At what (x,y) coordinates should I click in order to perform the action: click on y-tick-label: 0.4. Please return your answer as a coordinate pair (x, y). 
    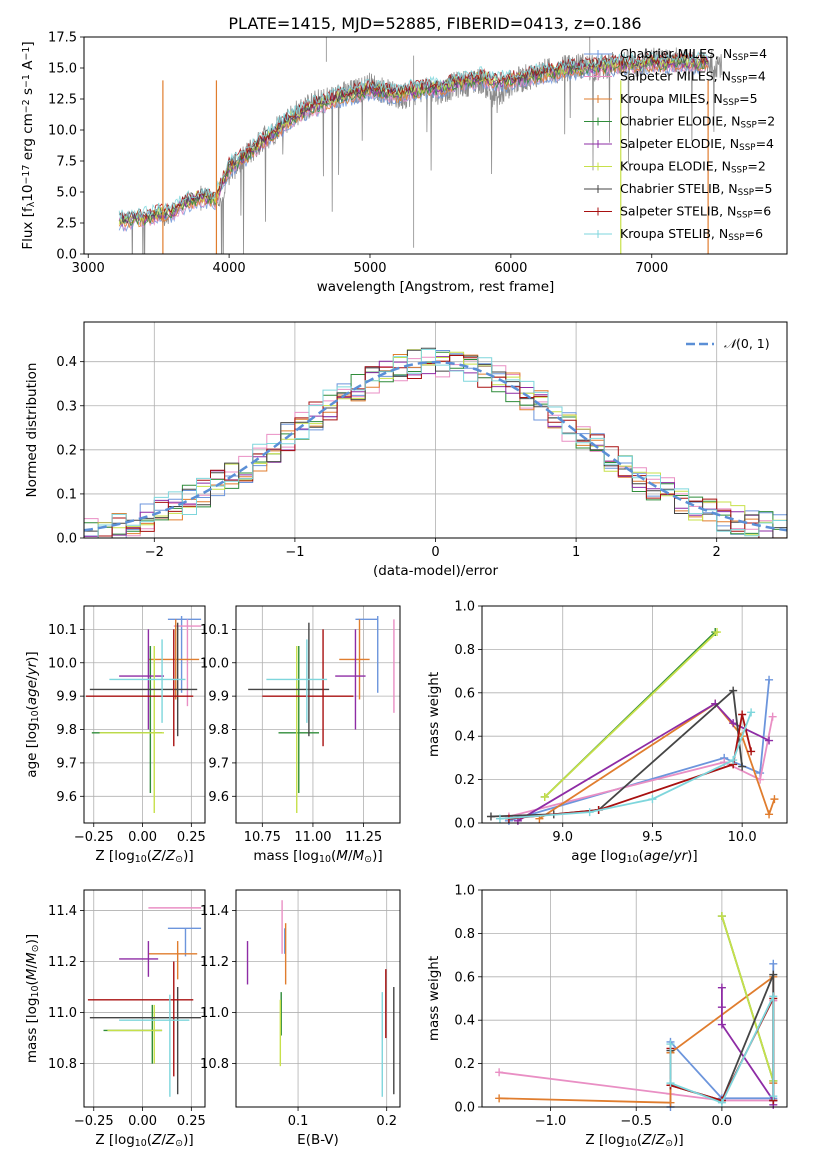
    Looking at the image, I should click on (464, 1021).